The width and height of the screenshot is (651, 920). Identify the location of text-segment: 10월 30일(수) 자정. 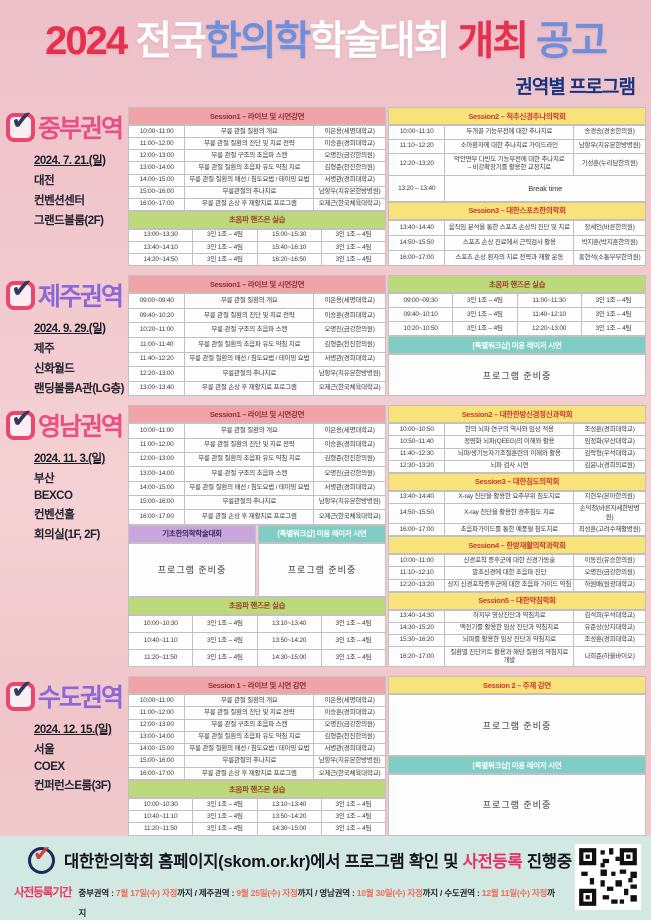
(389, 892).